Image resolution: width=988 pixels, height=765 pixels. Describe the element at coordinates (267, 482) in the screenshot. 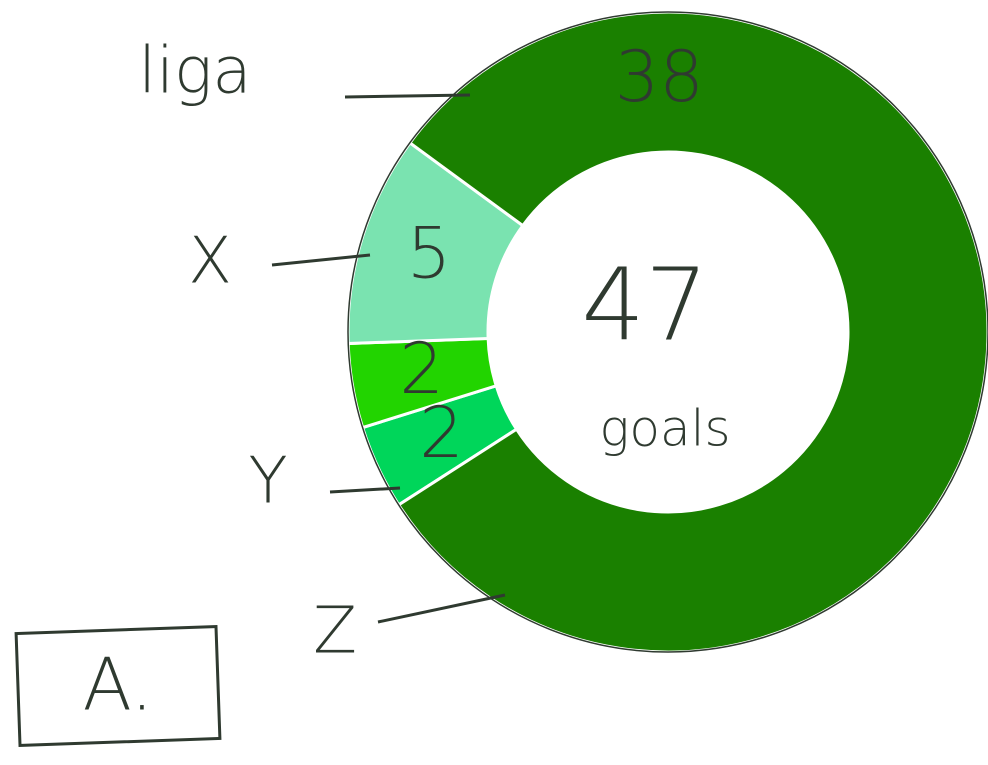

I see `category-label: Y` at that location.